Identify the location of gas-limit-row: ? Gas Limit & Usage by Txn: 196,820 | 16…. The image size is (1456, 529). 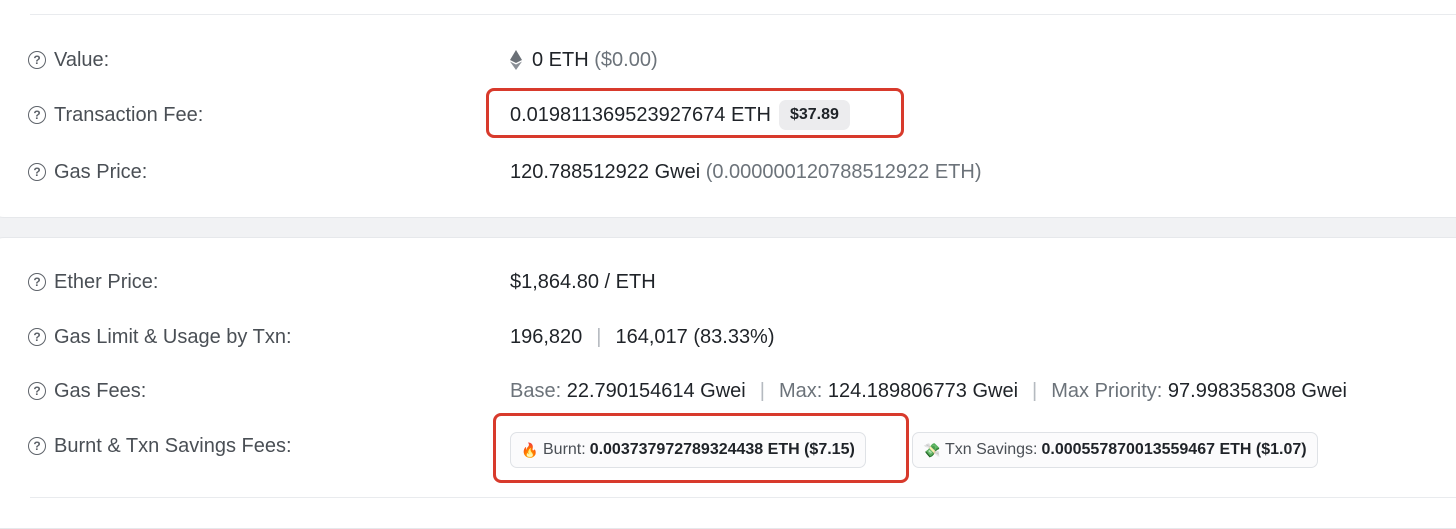
(728, 337).